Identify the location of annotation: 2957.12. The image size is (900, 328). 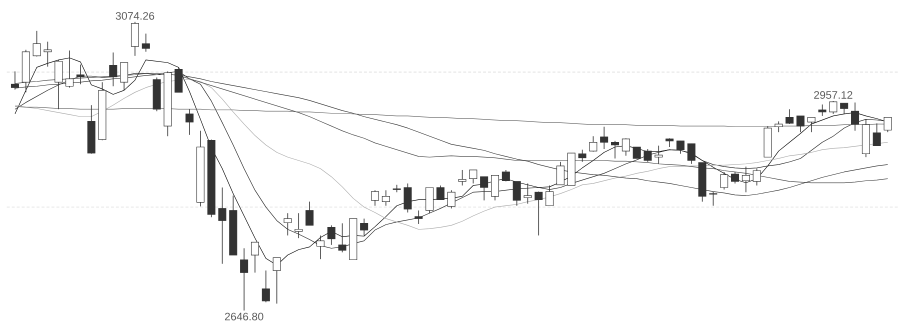
(833, 94).